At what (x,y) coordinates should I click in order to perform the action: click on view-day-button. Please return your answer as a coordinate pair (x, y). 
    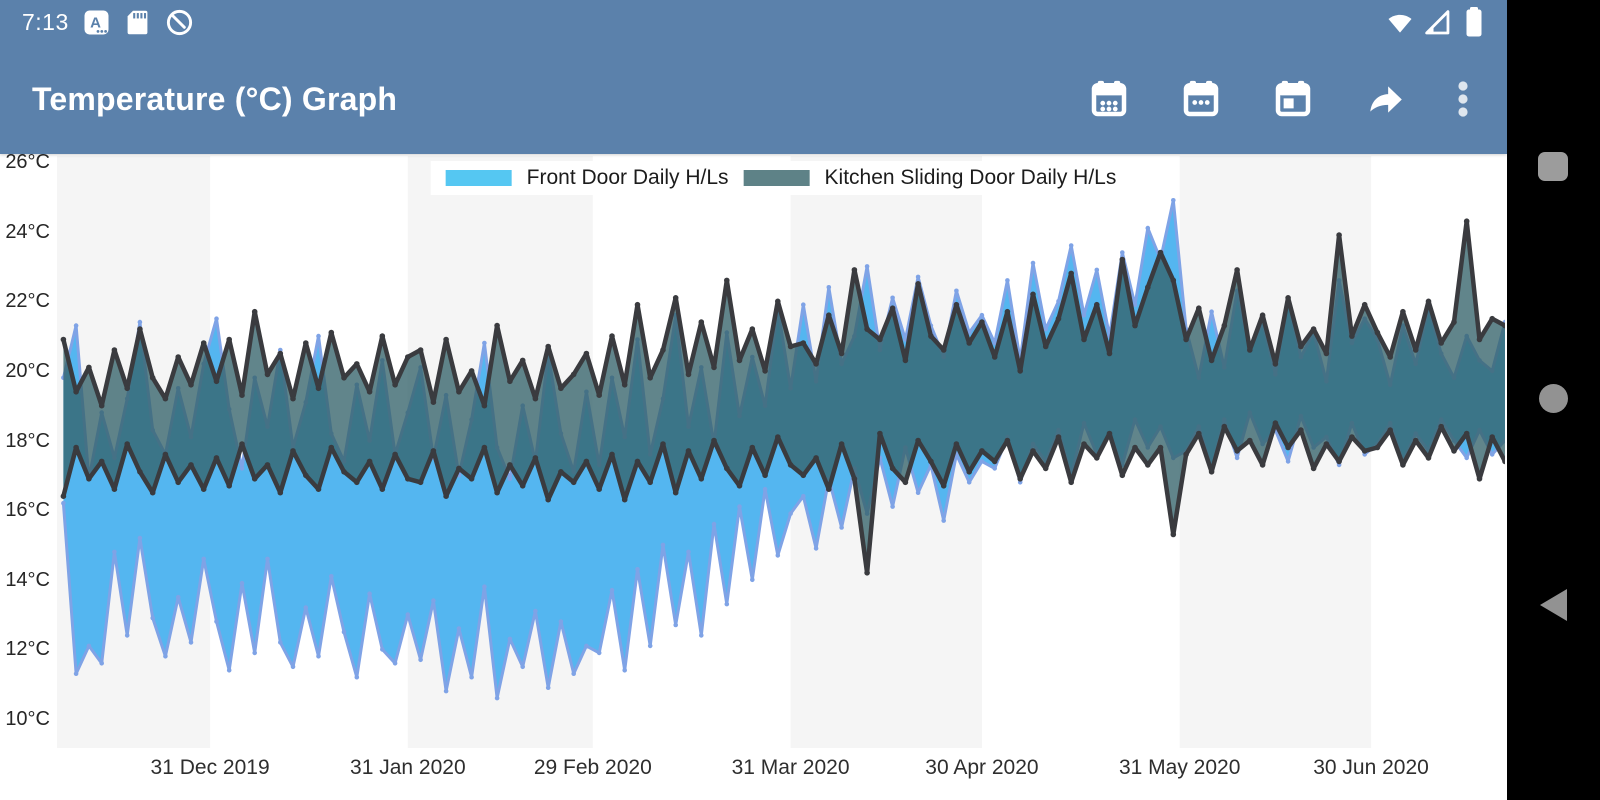
    Looking at the image, I should click on (1293, 99).